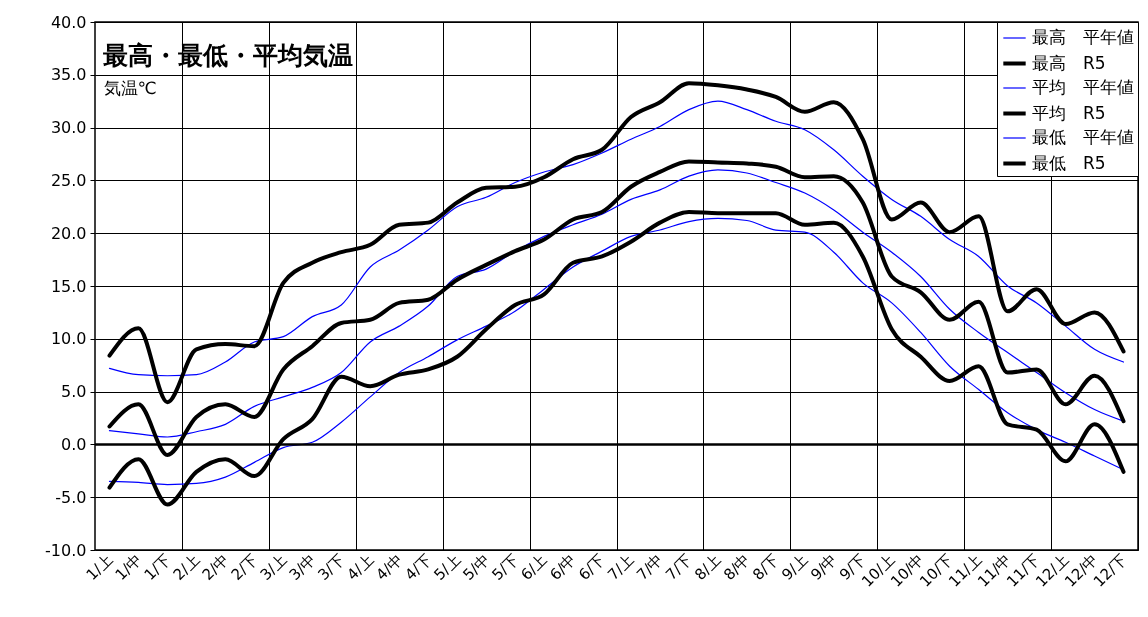  I want to click on y-tick-label: 20.0, so click(68, 233).